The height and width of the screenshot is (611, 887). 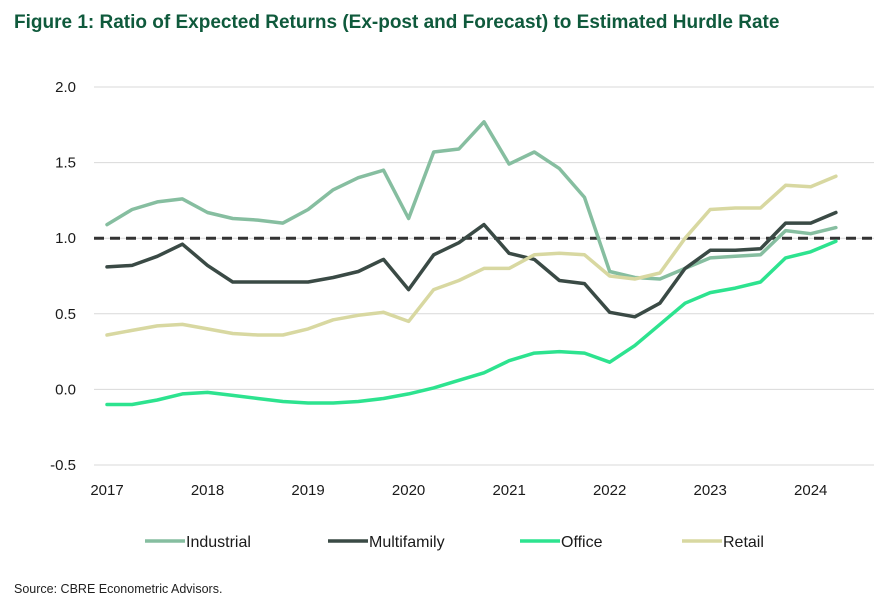 What do you see at coordinates (65, 87) in the screenshot?
I see `y-tick-label: 2.0` at bounding box center [65, 87].